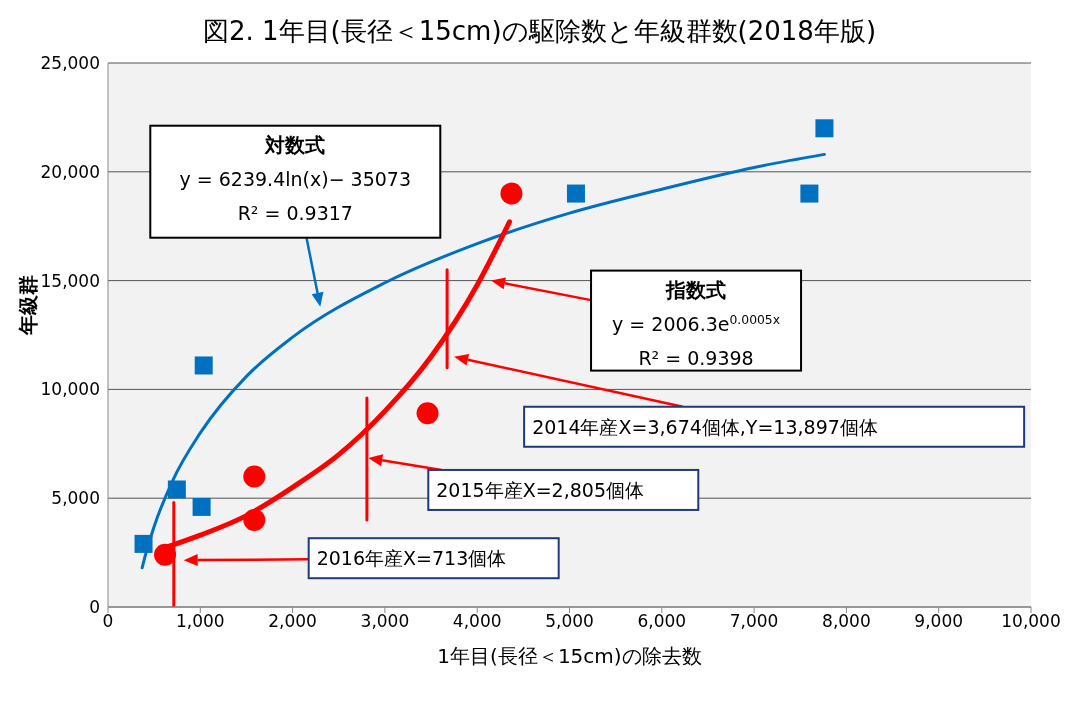 The height and width of the screenshot is (708, 1079). Describe the element at coordinates (539, 31) in the screenshot. I see `chart-title: 図2. 1年目(長径＜15cm)の駆除数と年級群数(2018年版)` at that location.